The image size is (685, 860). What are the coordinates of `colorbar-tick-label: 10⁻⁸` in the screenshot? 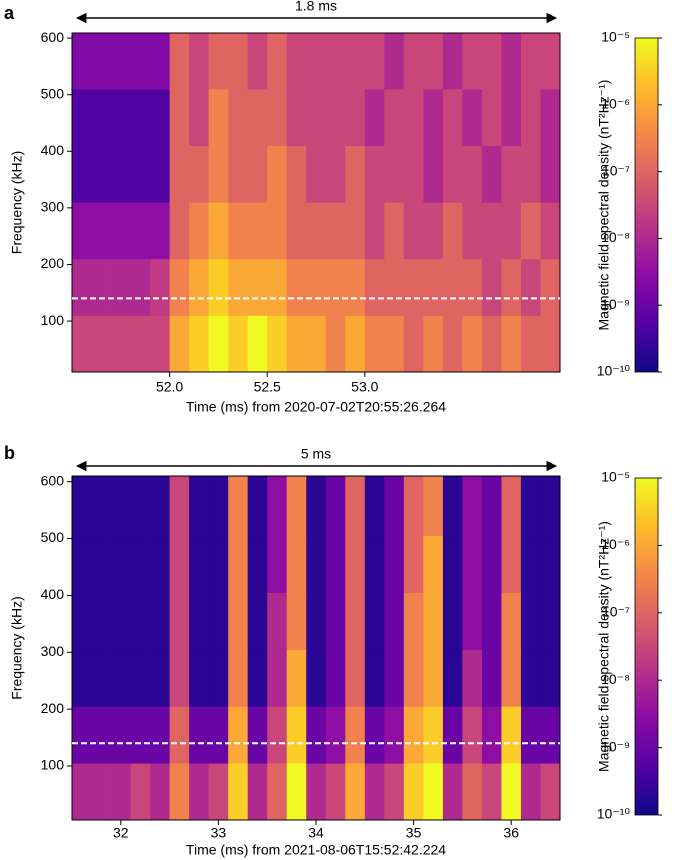 It's located at (615, 237).